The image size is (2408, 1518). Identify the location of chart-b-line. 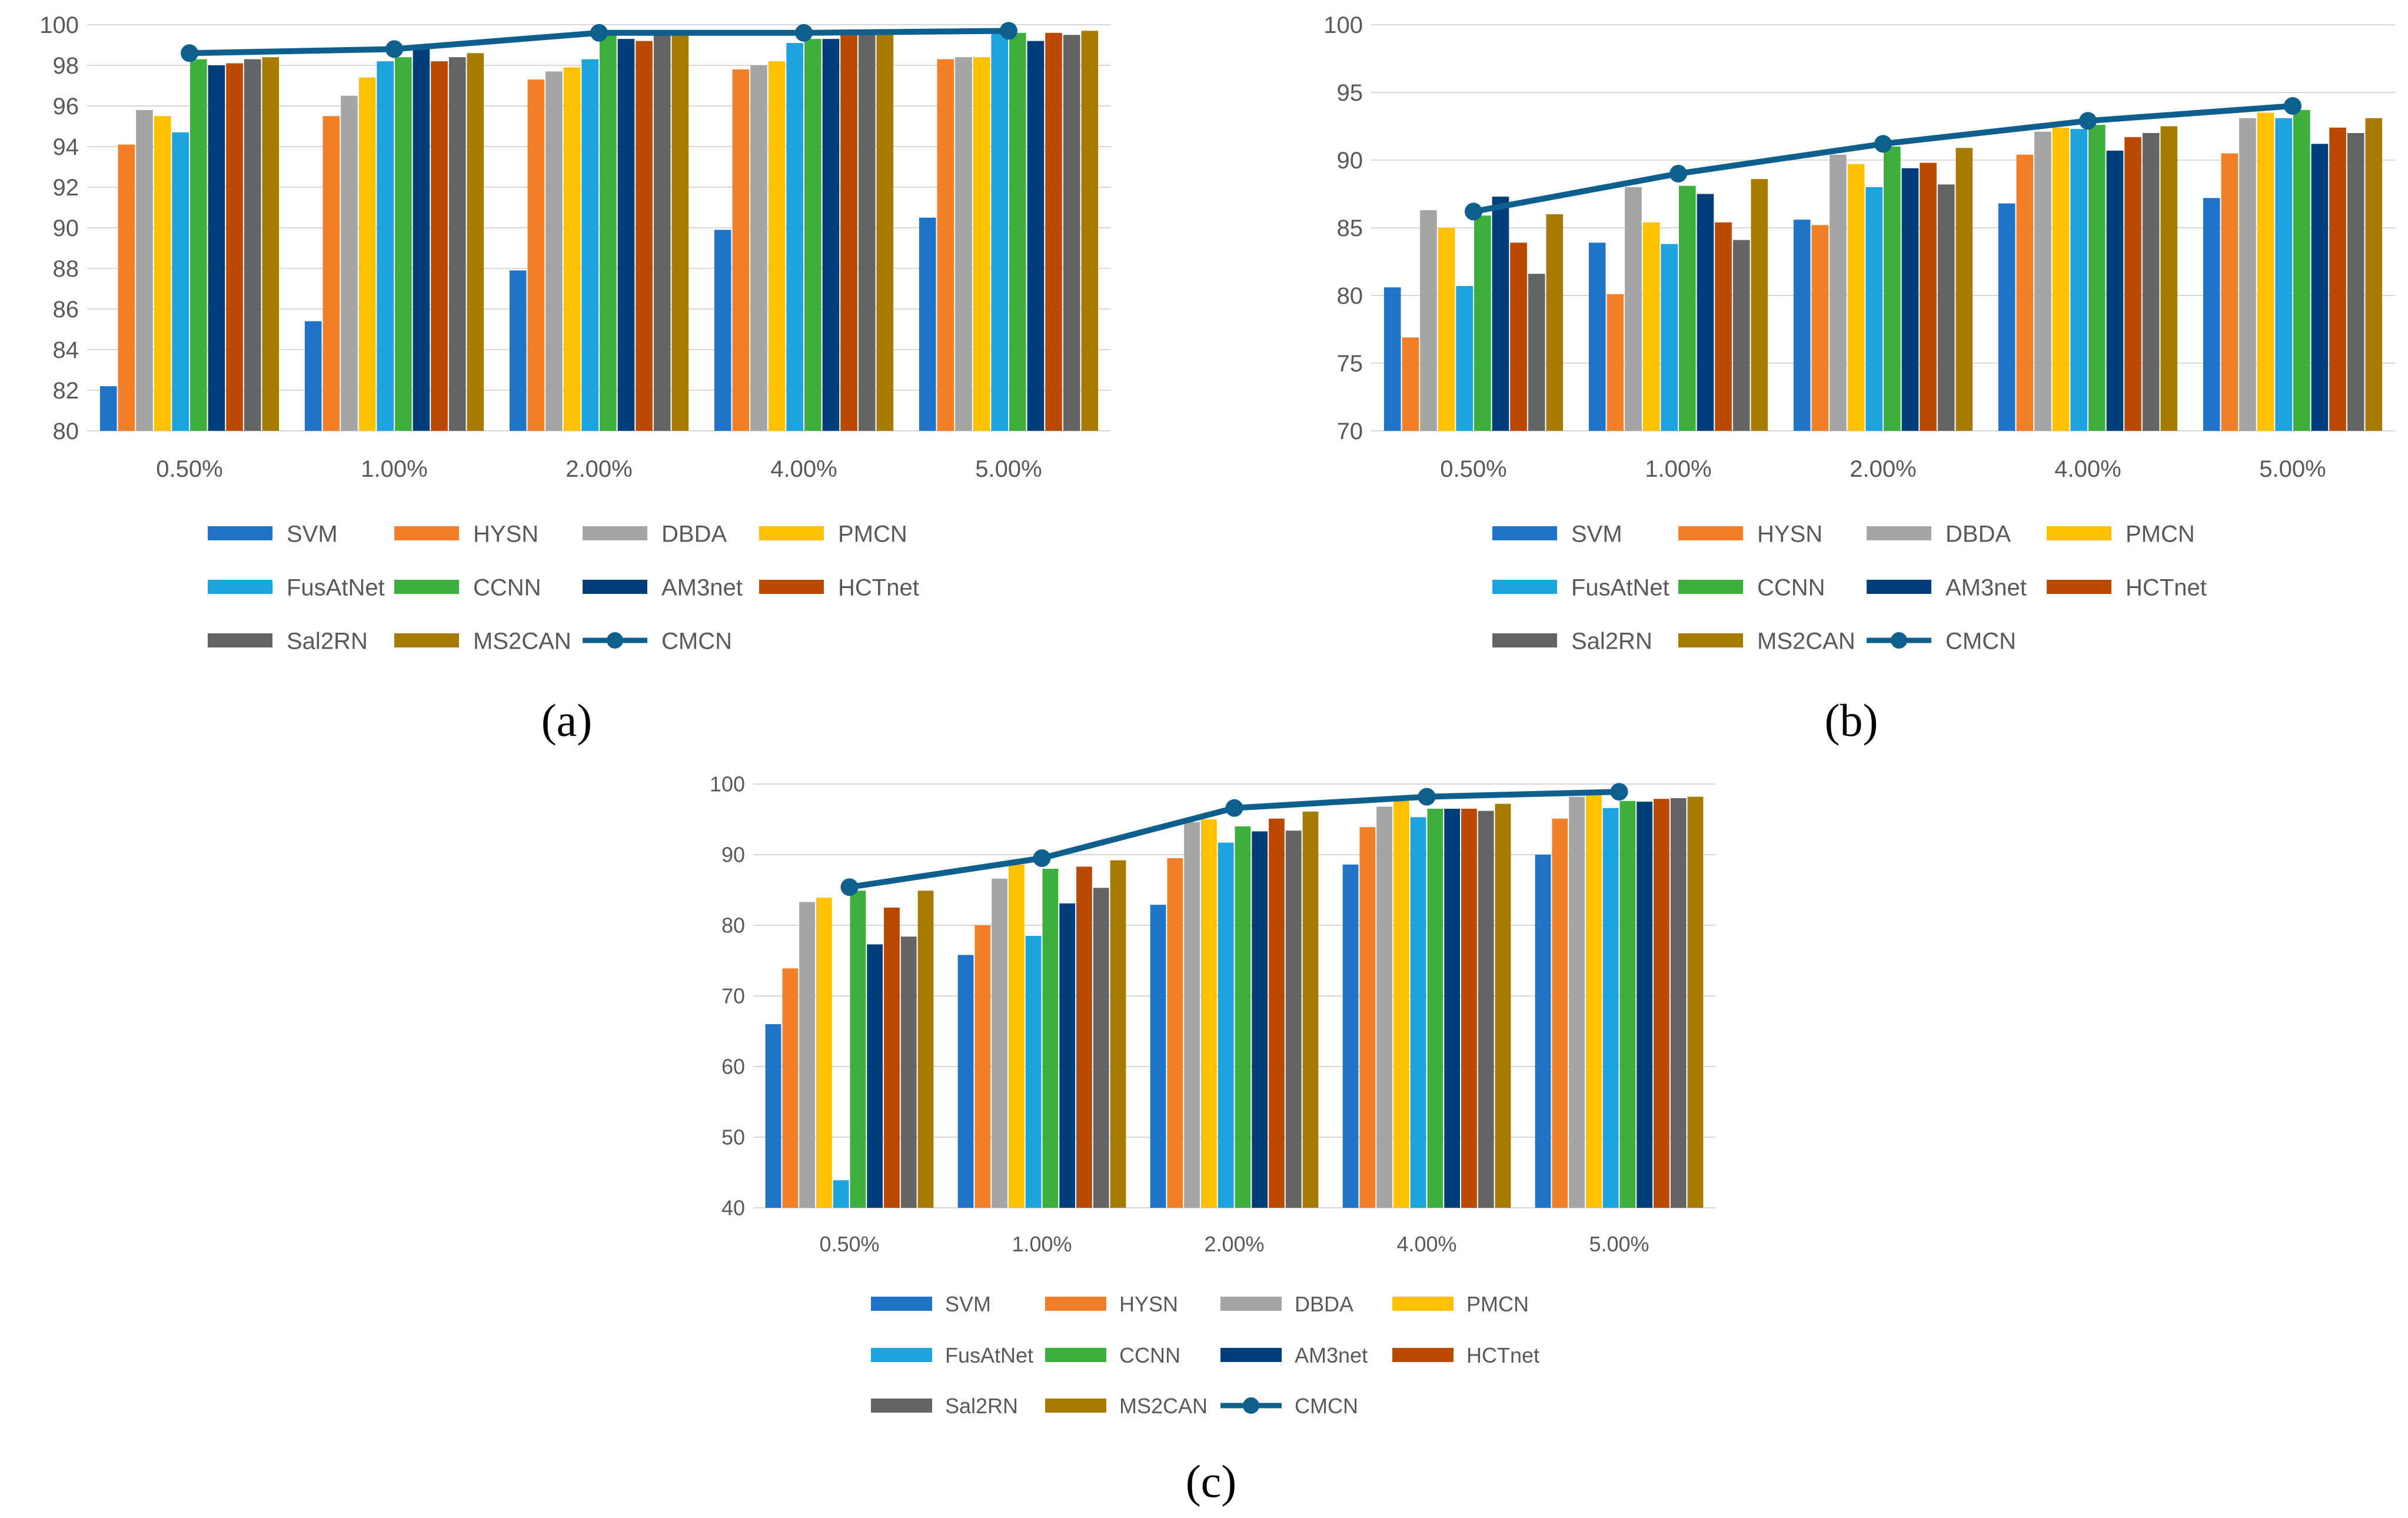
(1883, 159).